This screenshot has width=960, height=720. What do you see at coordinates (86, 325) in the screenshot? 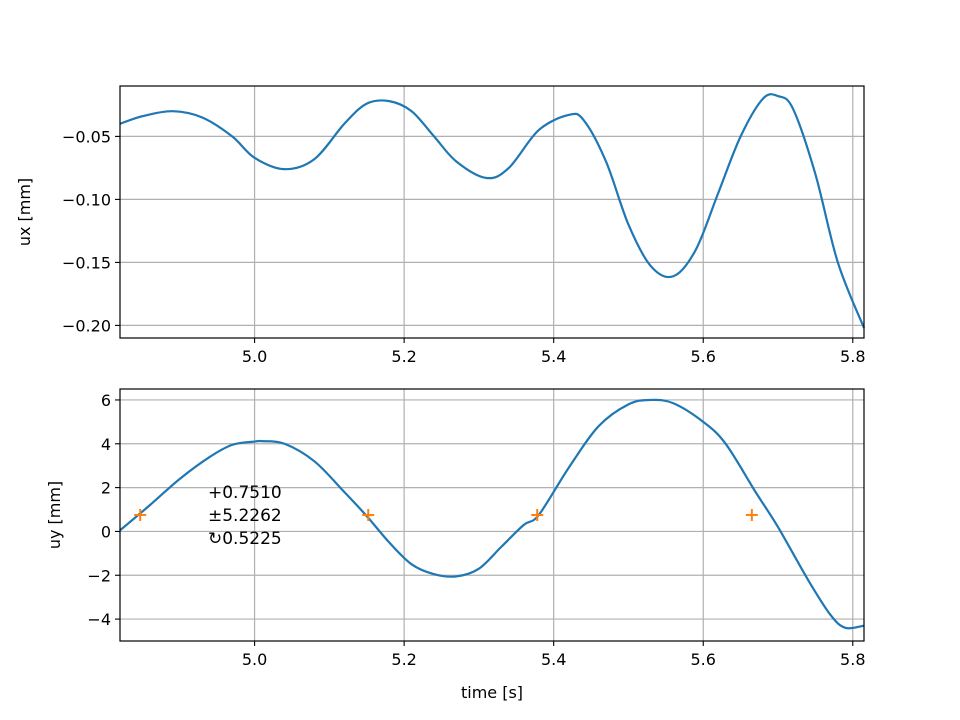
I see `ux-ytick-label: −0.20` at bounding box center [86, 325].